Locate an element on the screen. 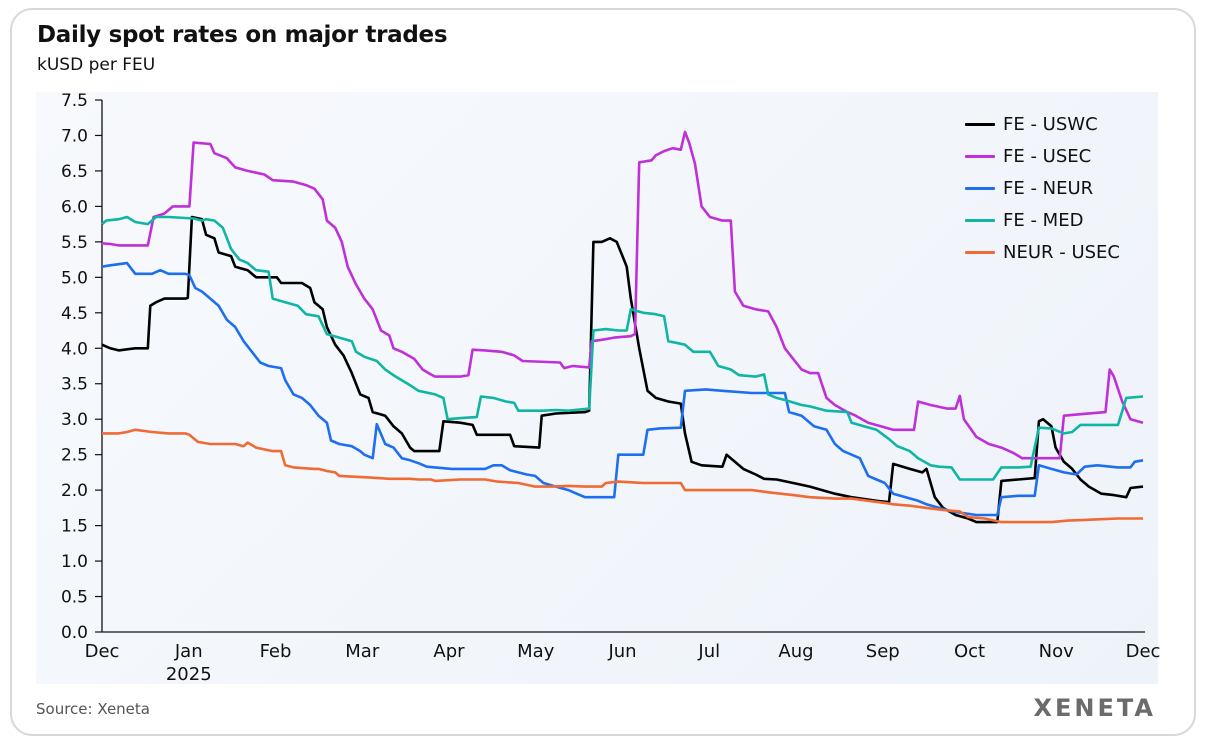  y-tick-label: 3.0 is located at coordinates (74, 420).